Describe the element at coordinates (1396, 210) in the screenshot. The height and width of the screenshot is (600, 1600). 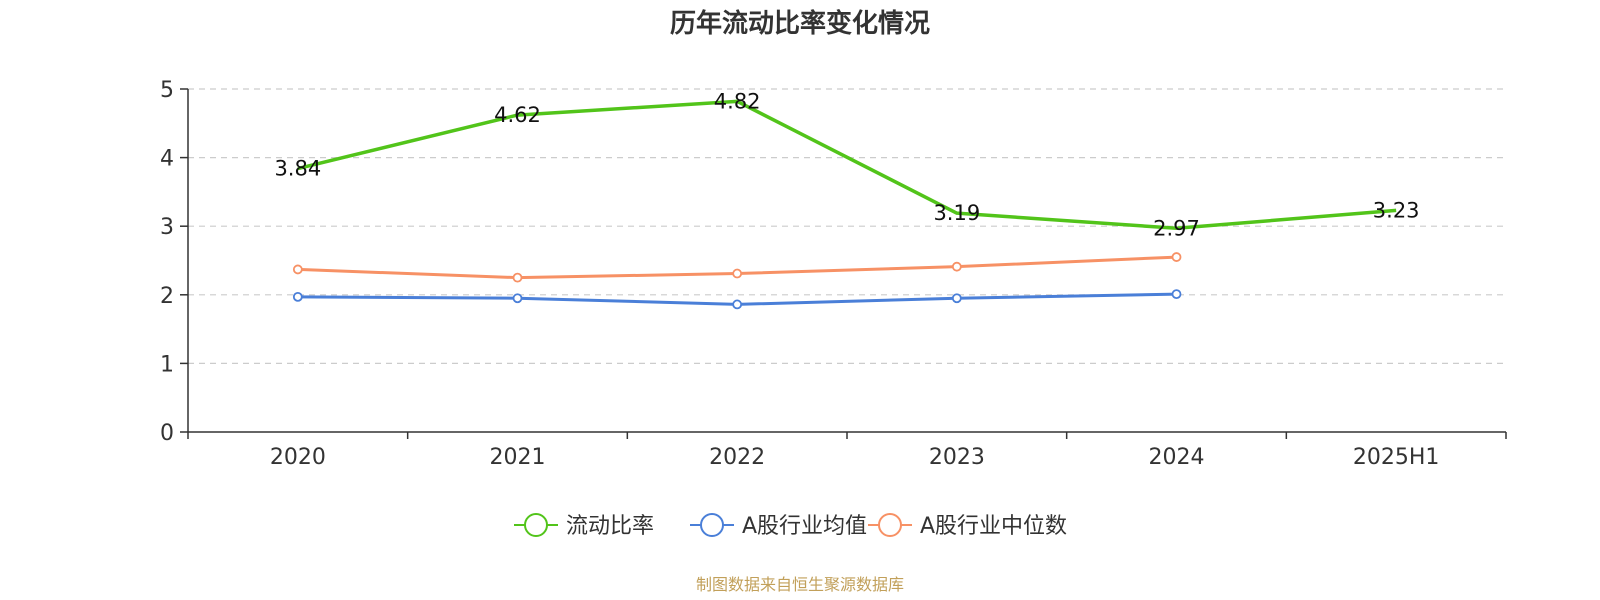
I see `data-label: 3.23` at that location.